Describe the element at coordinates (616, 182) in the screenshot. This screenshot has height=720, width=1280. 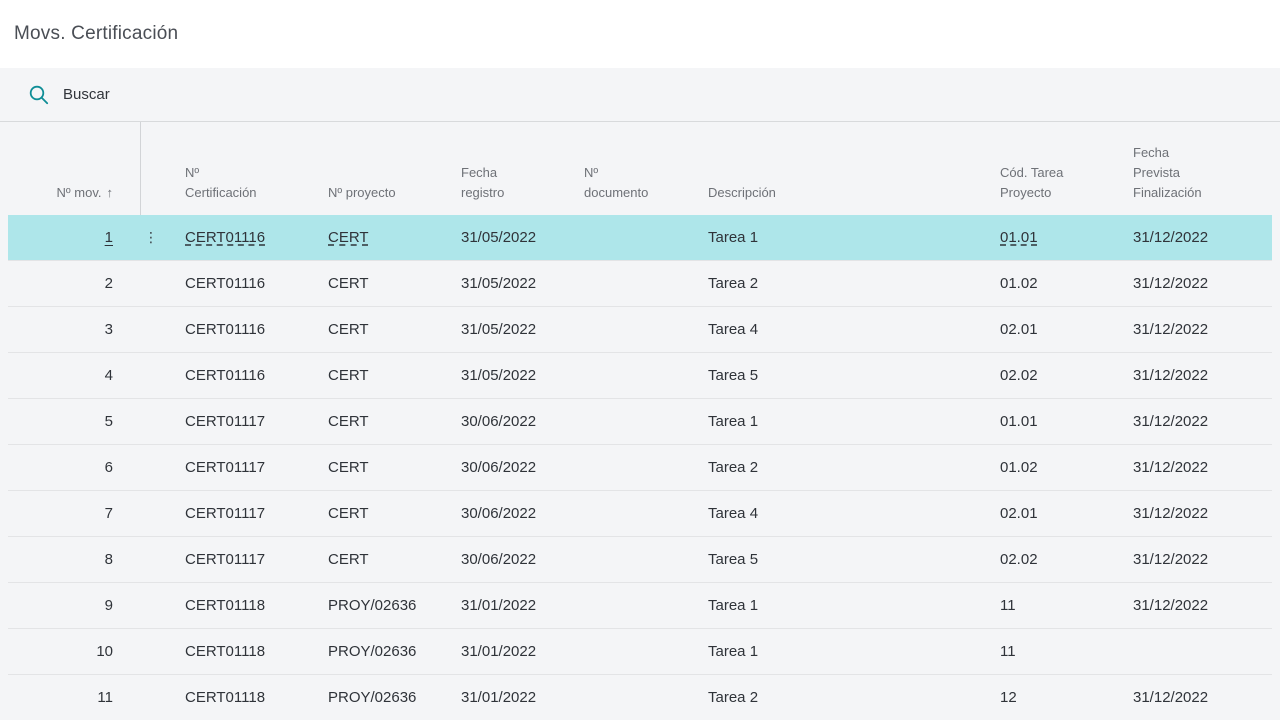
I see `column-header-no-documento: Nº documento` at that location.